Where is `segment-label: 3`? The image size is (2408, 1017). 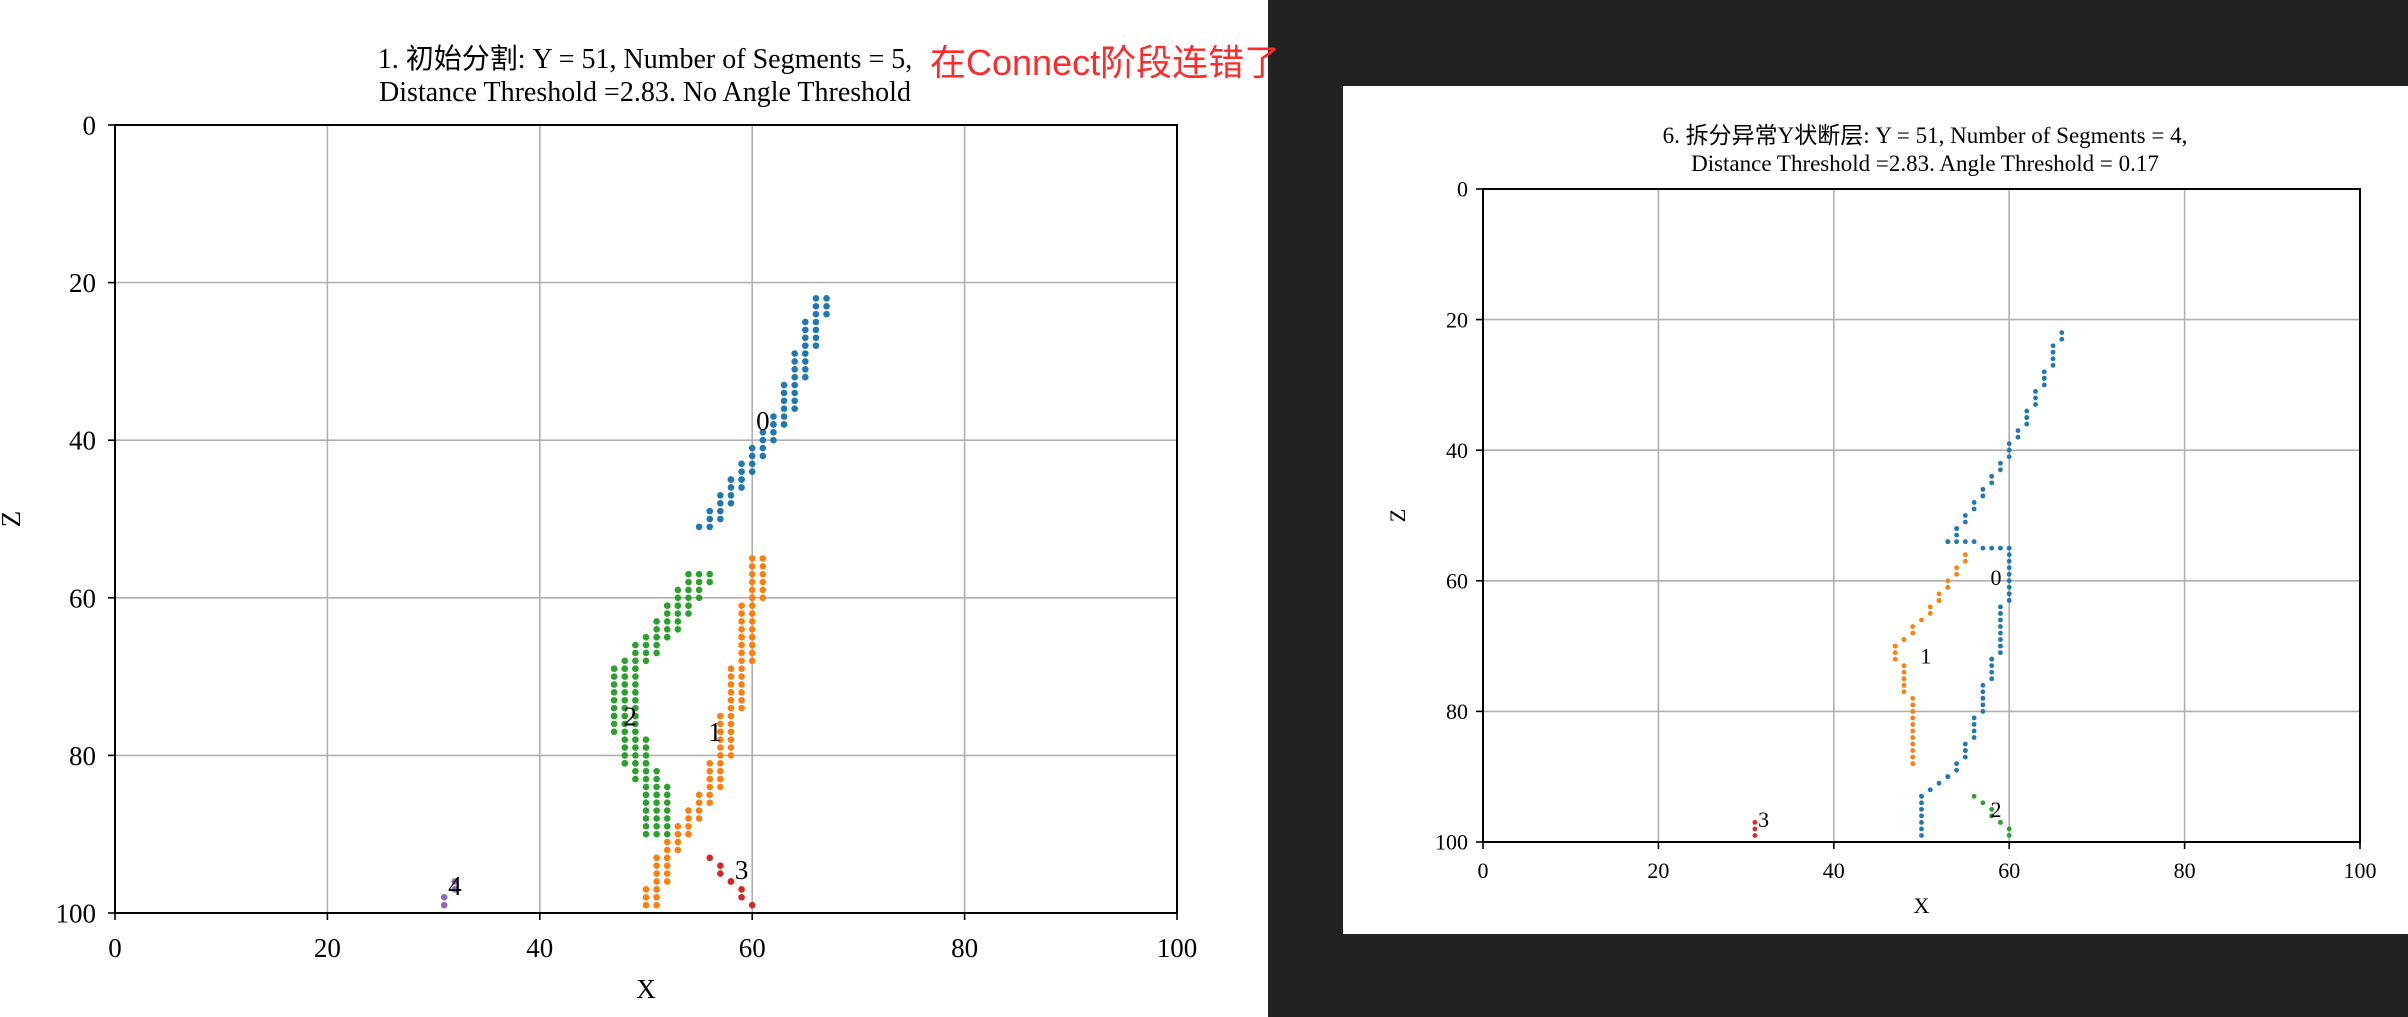
segment-label: 3 is located at coordinates (742, 870).